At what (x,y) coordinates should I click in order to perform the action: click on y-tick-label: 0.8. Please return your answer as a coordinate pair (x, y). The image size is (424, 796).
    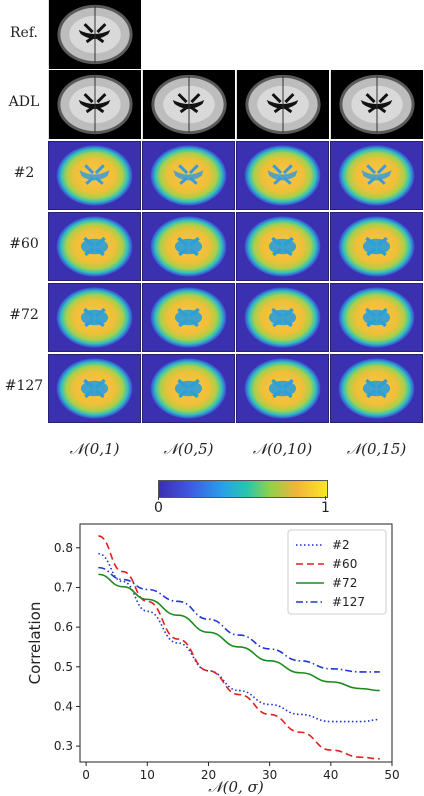
    Looking at the image, I should click on (63, 548).